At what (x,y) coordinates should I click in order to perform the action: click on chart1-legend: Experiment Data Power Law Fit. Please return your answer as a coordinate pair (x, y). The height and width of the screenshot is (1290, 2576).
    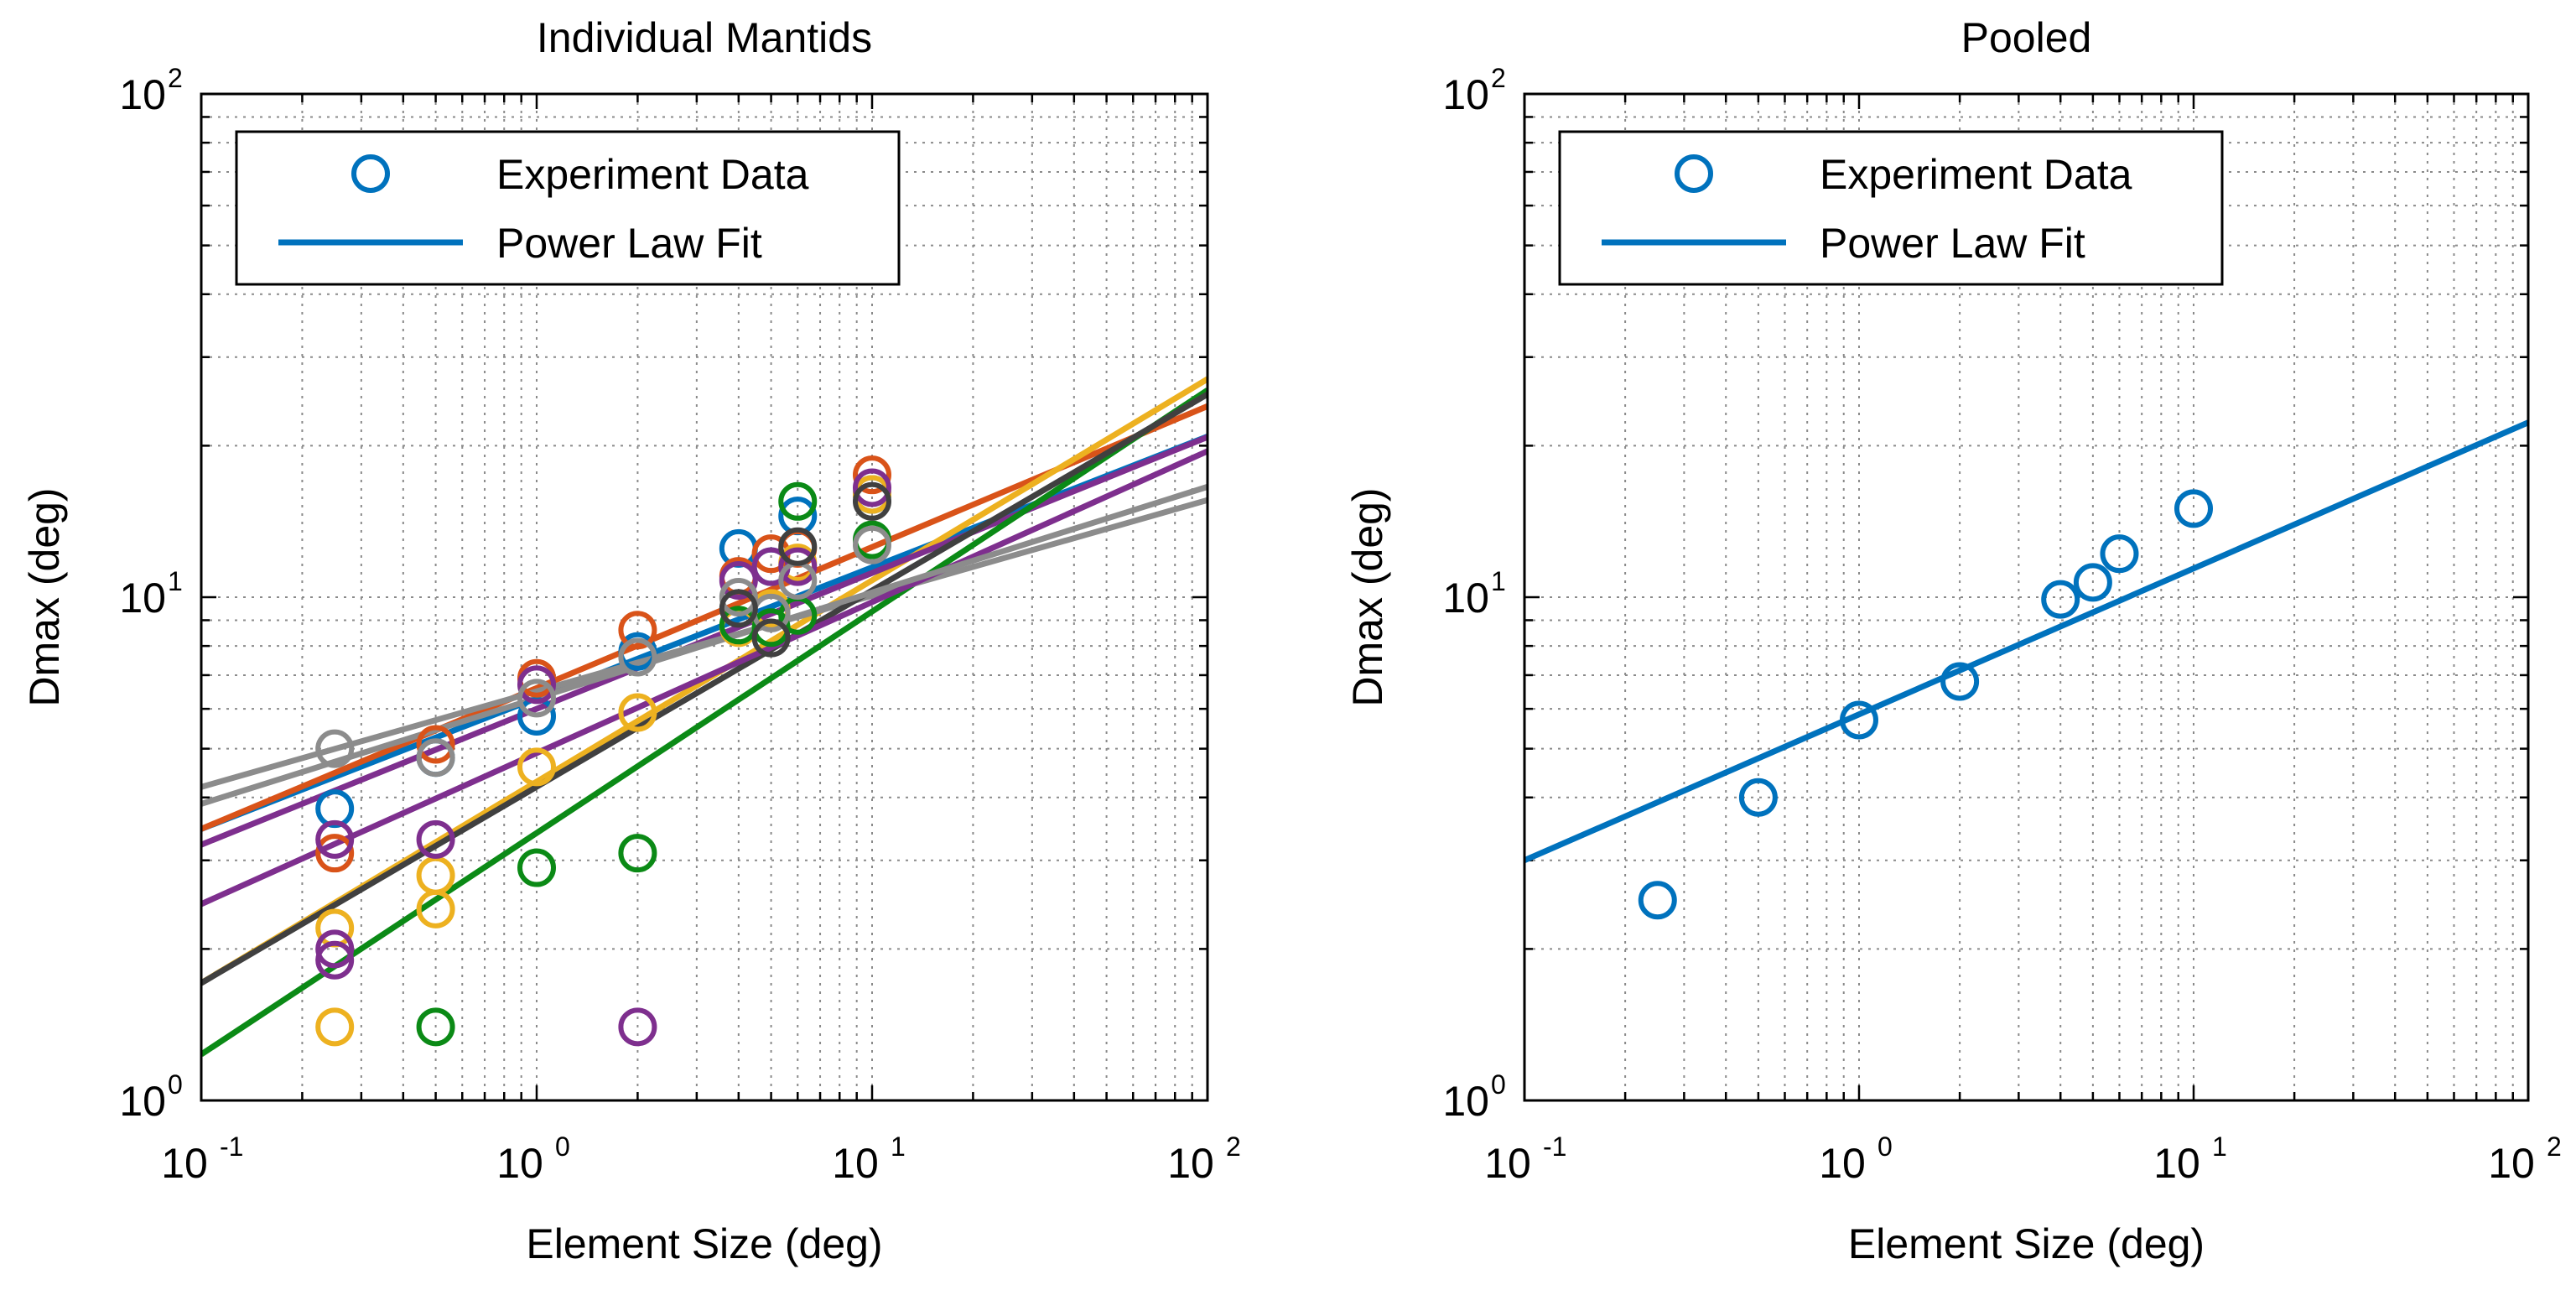
    Looking at the image, I should click on (1891, 208).